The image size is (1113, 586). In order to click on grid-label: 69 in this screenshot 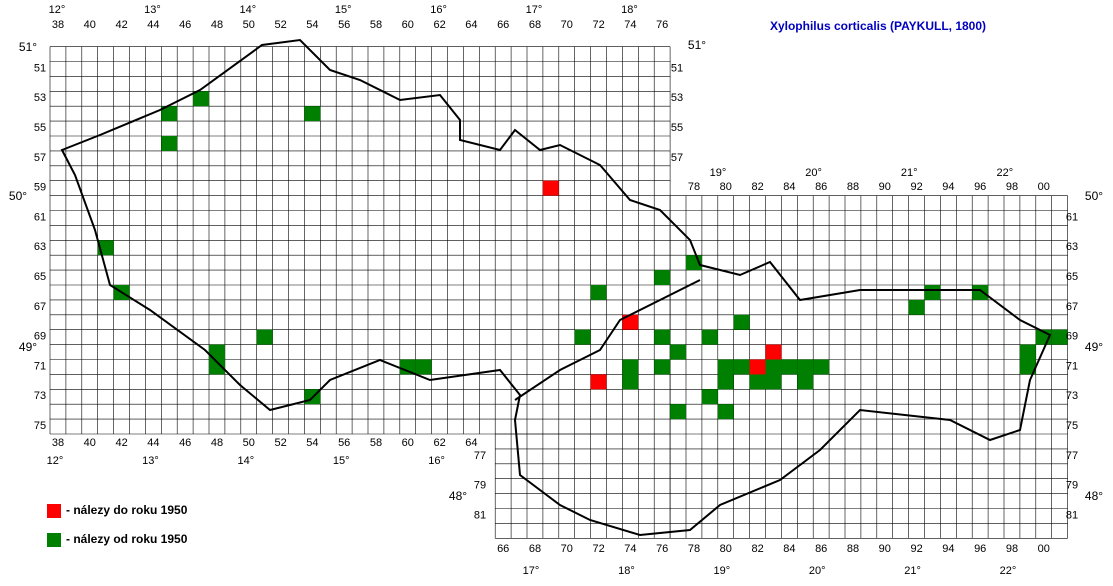, I will do `click(1072, 337)`.